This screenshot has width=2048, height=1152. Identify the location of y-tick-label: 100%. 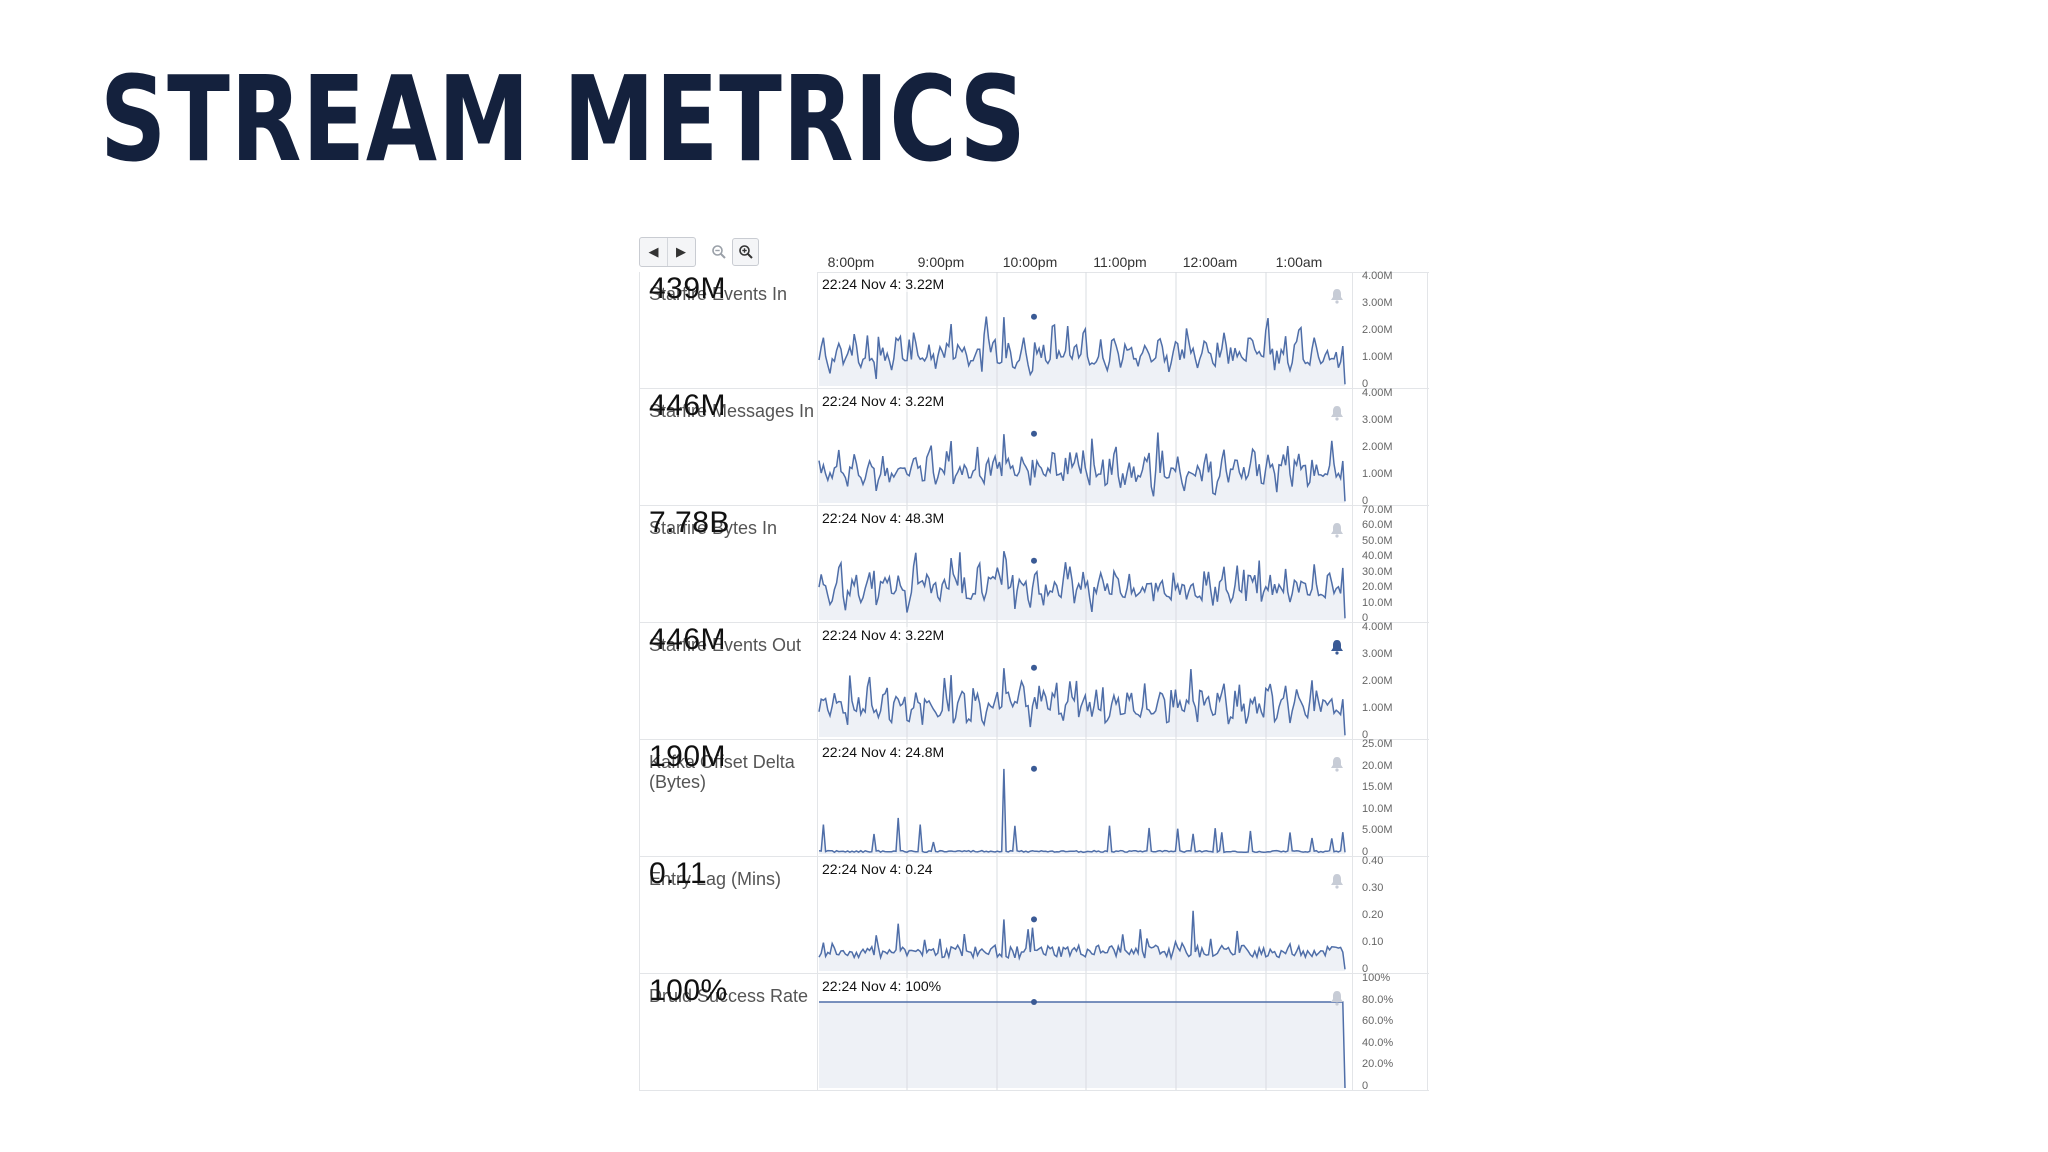
(1376, 978).